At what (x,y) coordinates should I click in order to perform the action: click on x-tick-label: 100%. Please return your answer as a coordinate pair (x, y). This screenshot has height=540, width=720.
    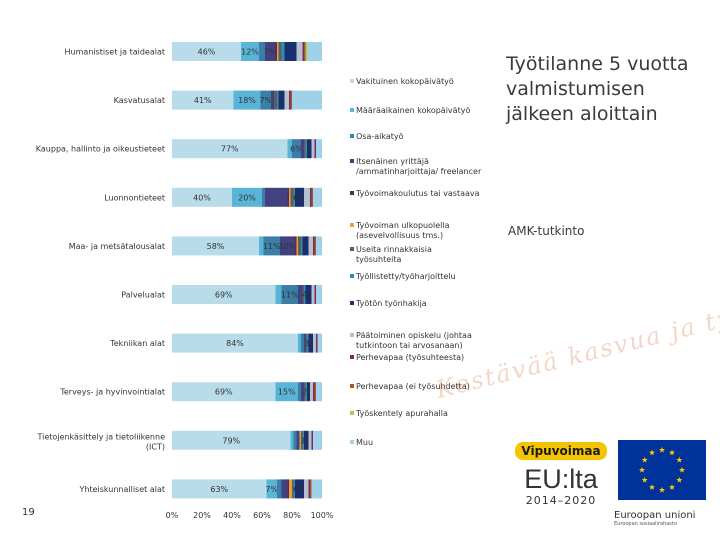
    Looking at the image, I should click on (322, 515).